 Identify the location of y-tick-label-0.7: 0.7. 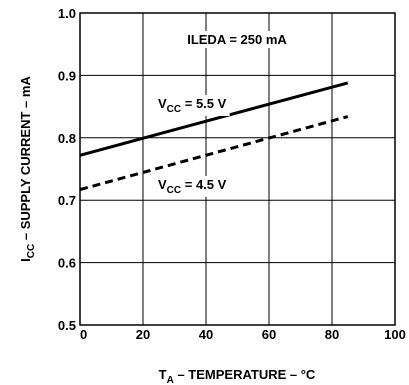
(67, 200).